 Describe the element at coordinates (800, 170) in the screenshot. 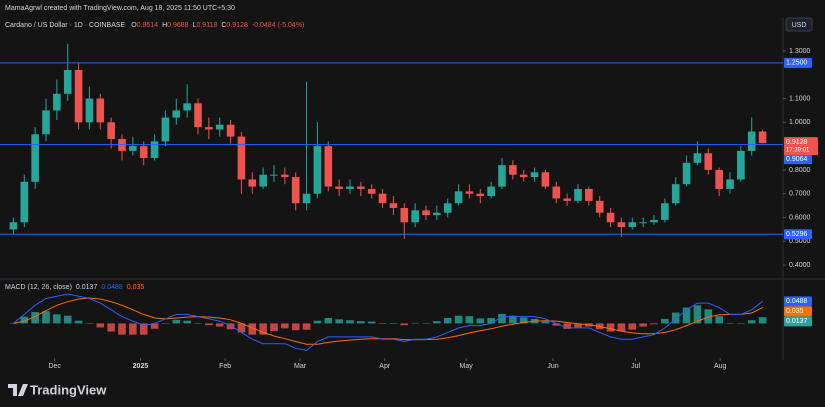

I see `y-tick-label: 0.8000` at that location.